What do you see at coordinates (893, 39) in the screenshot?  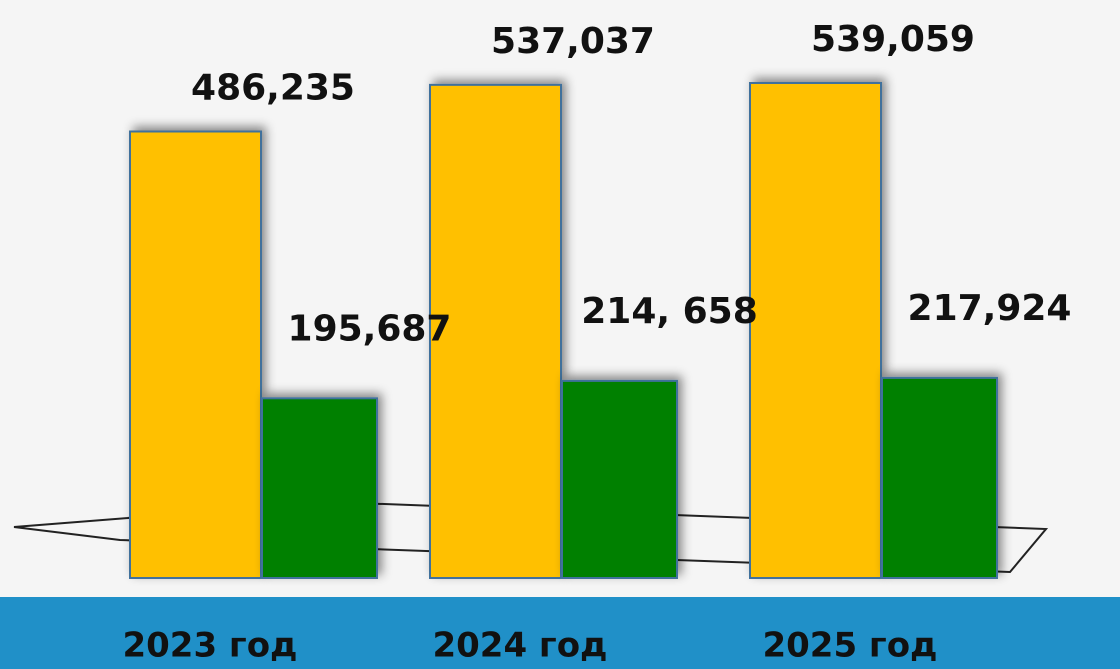 I see `value-label: 539,059` at bounding box center [893, 39].